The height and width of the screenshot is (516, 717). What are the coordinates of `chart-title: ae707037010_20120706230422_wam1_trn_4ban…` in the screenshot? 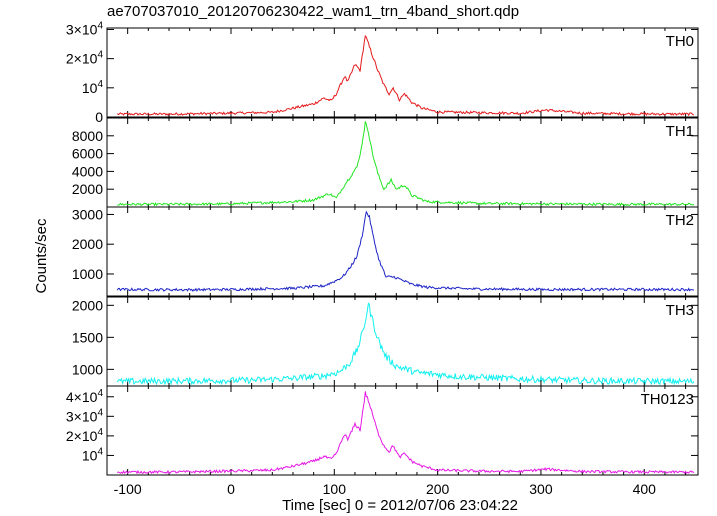 It's located at (313, 11).